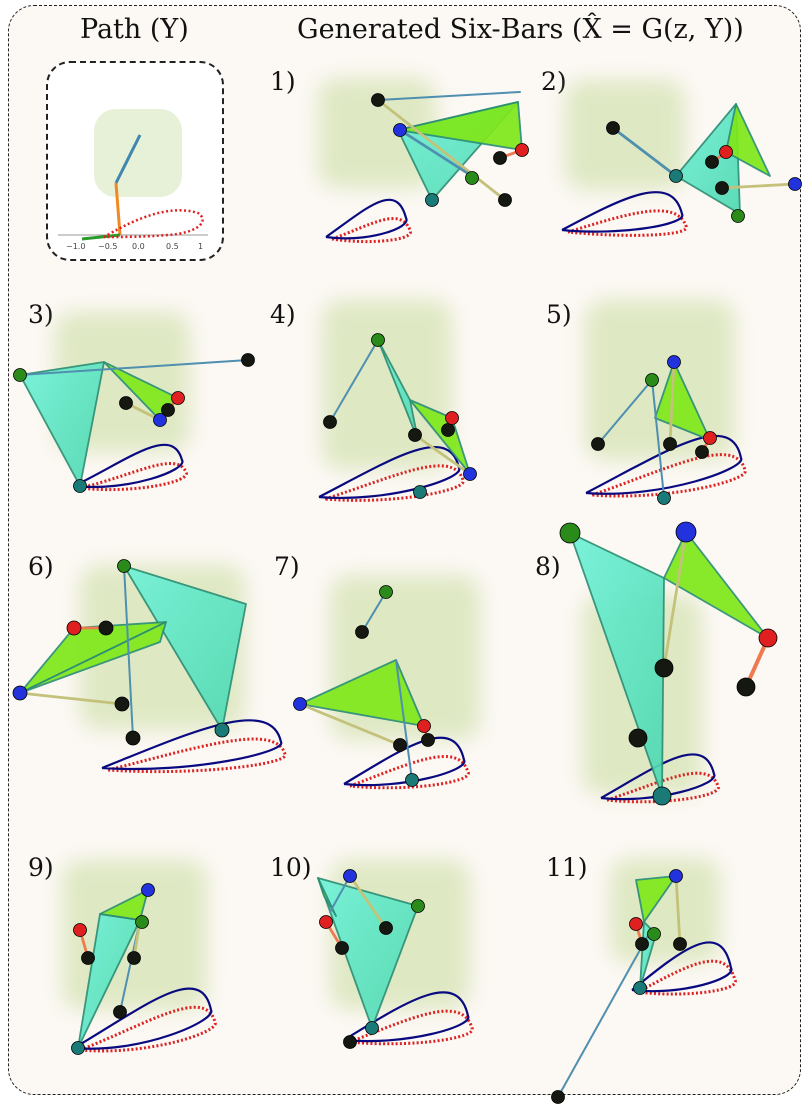 The height and width of the screenshot is (1104, 809). What do you see at coordinates (41, 314) in the screenshot?
I see `panel-label-3: 3)` at bounding box center [41, 314].